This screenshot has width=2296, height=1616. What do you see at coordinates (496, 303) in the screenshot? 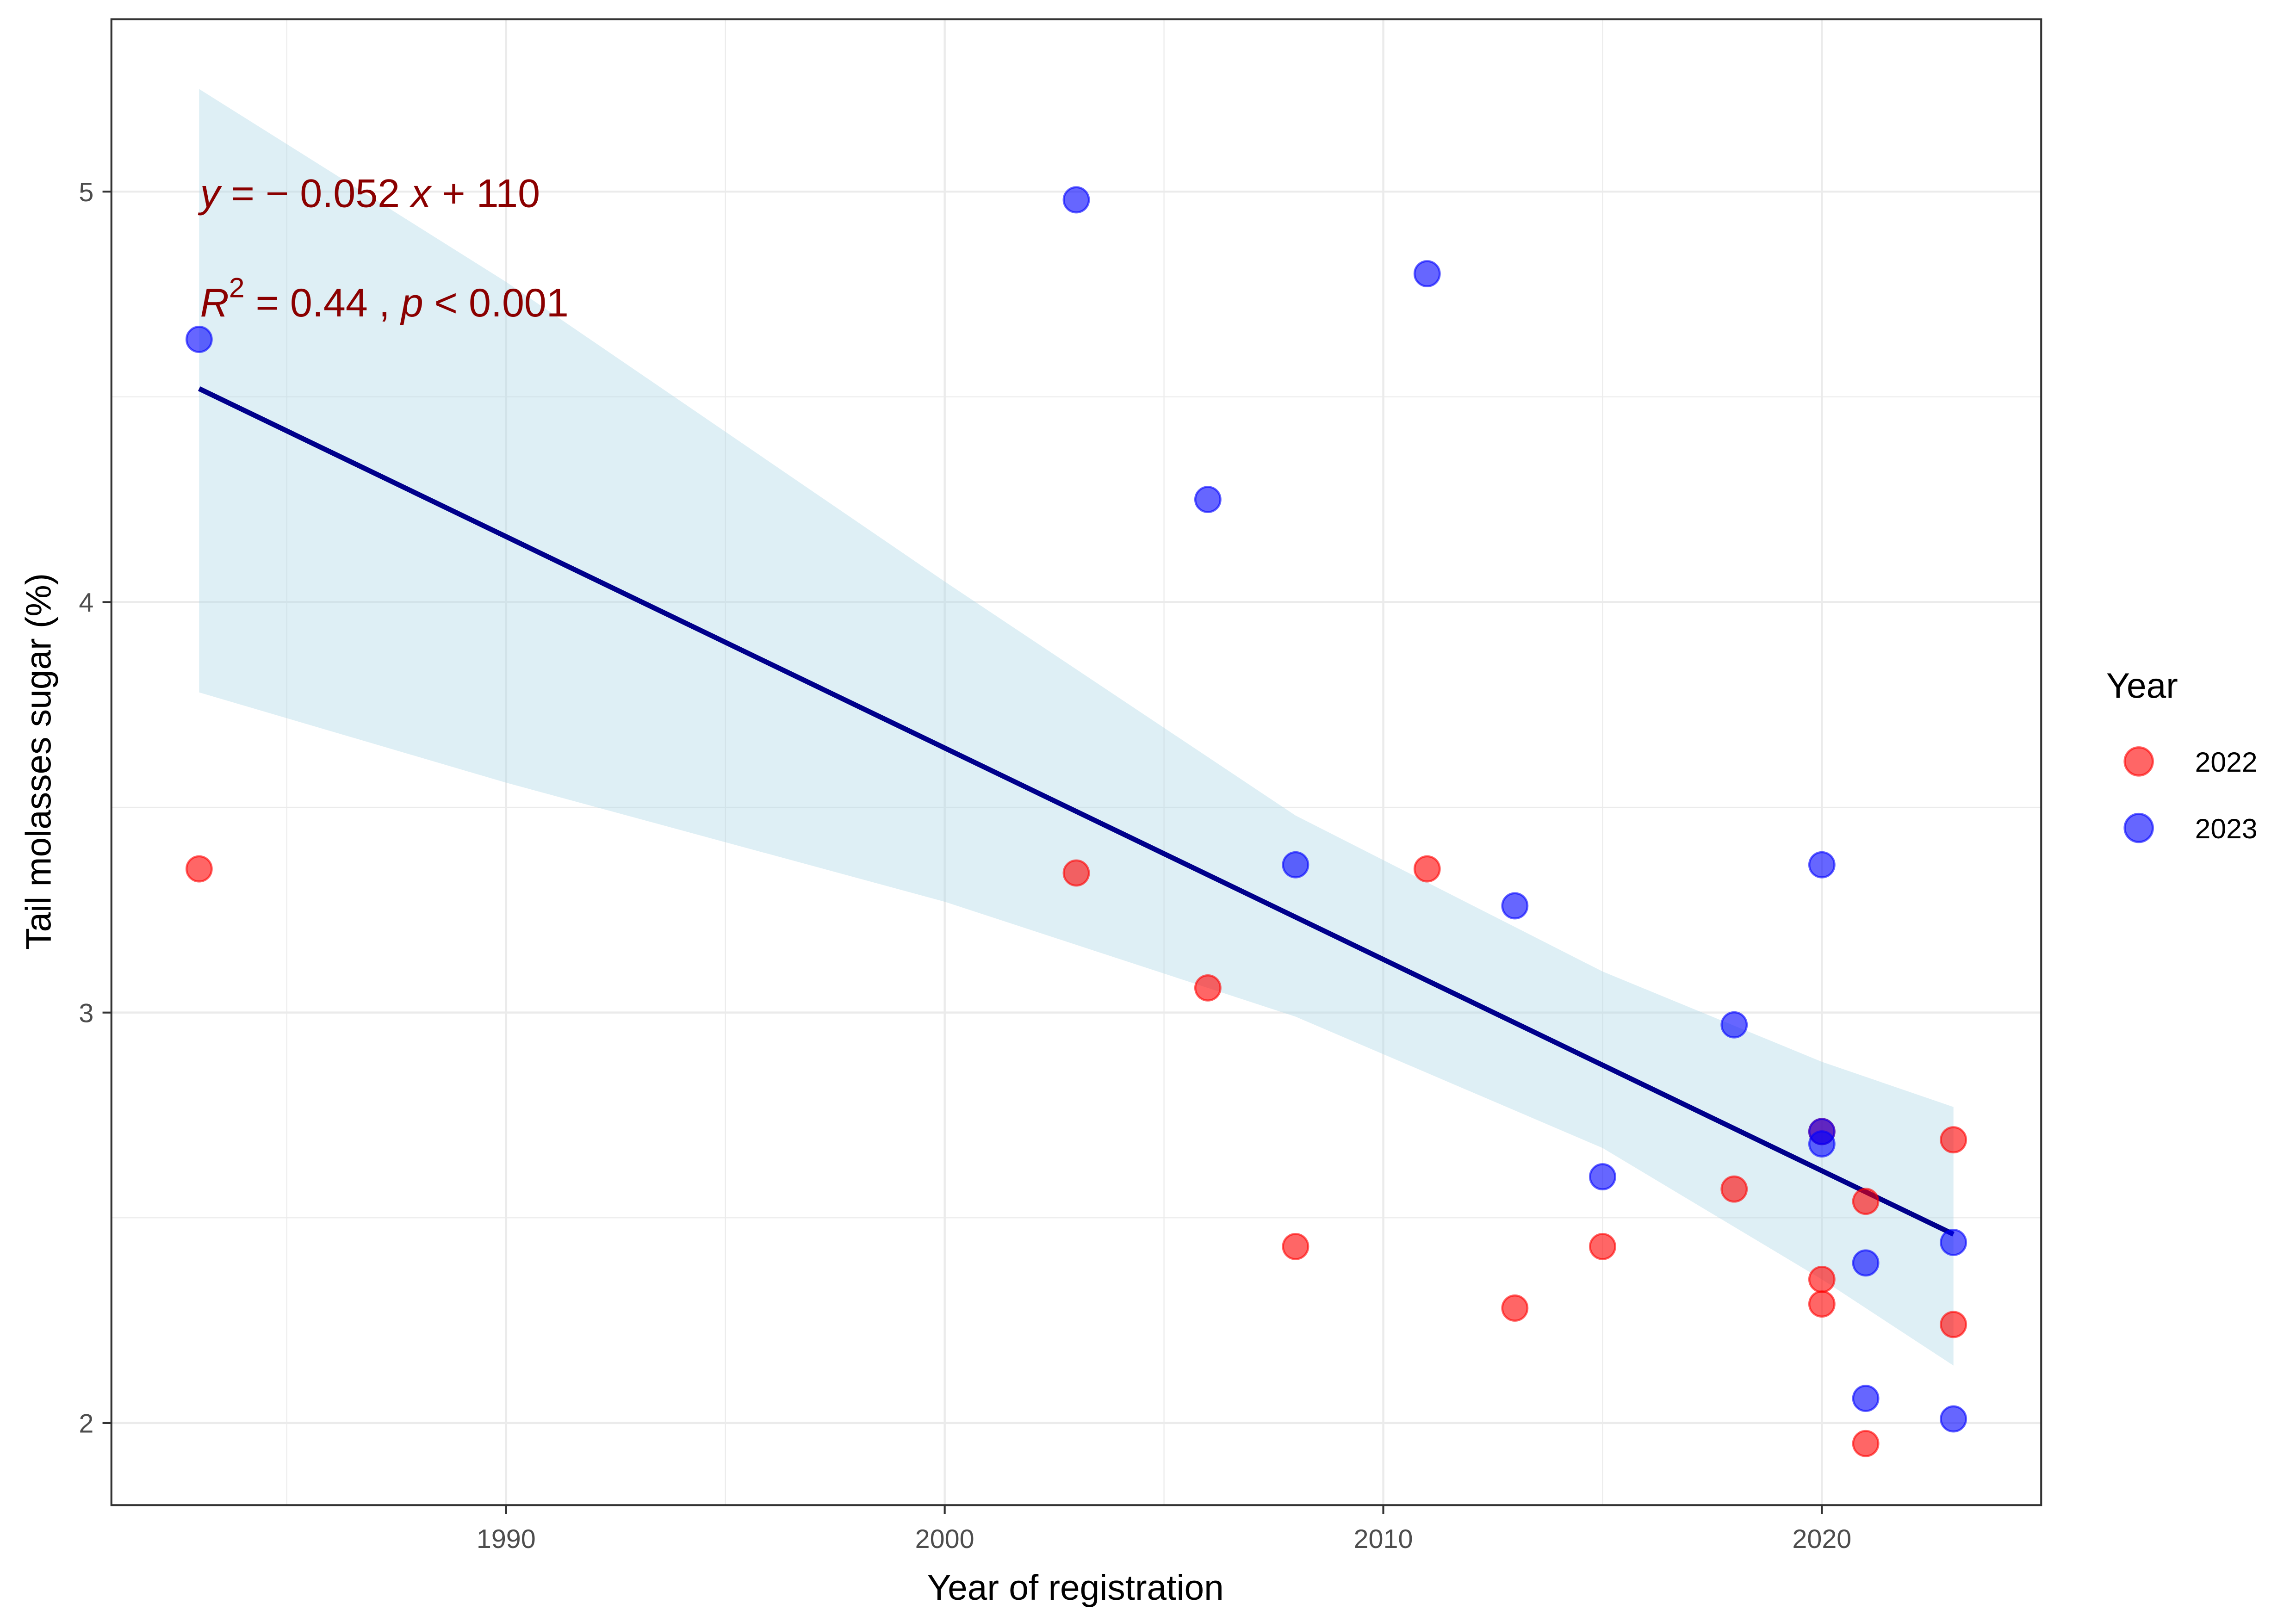
I see `stats-p-value: < 0.001` at bounding box center [496, 303].